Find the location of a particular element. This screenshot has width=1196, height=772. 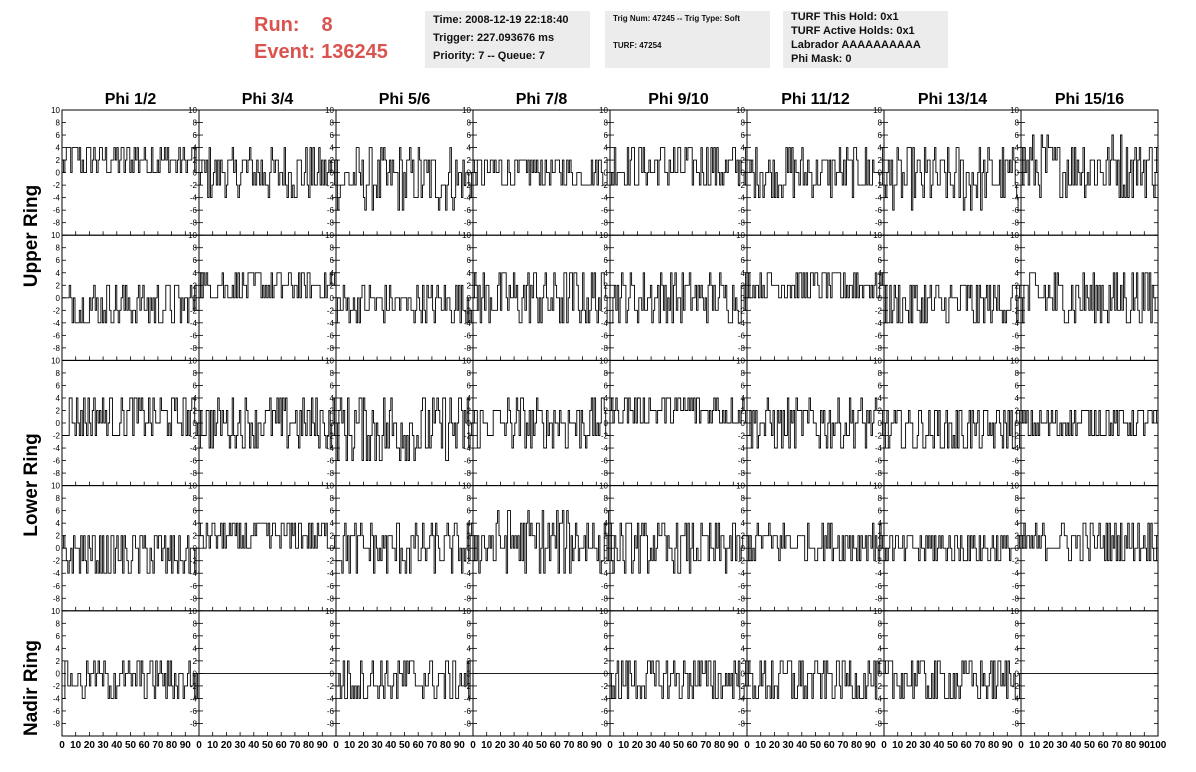

column-title: Phi 11/12 is located at coordinates (815, 99).